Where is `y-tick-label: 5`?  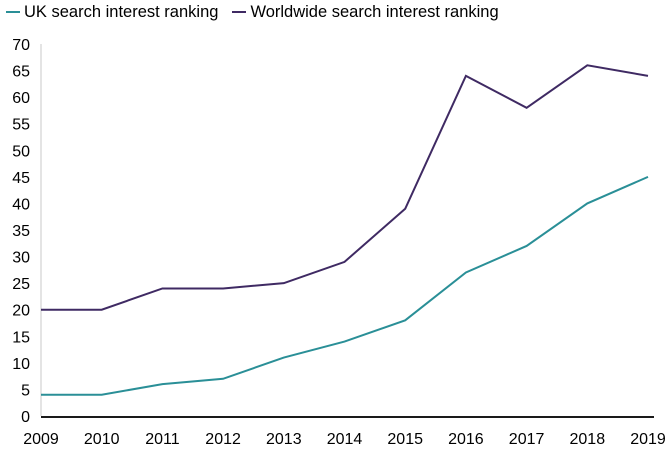
y-tick-label: 5 is located at coordinates (25, 390).